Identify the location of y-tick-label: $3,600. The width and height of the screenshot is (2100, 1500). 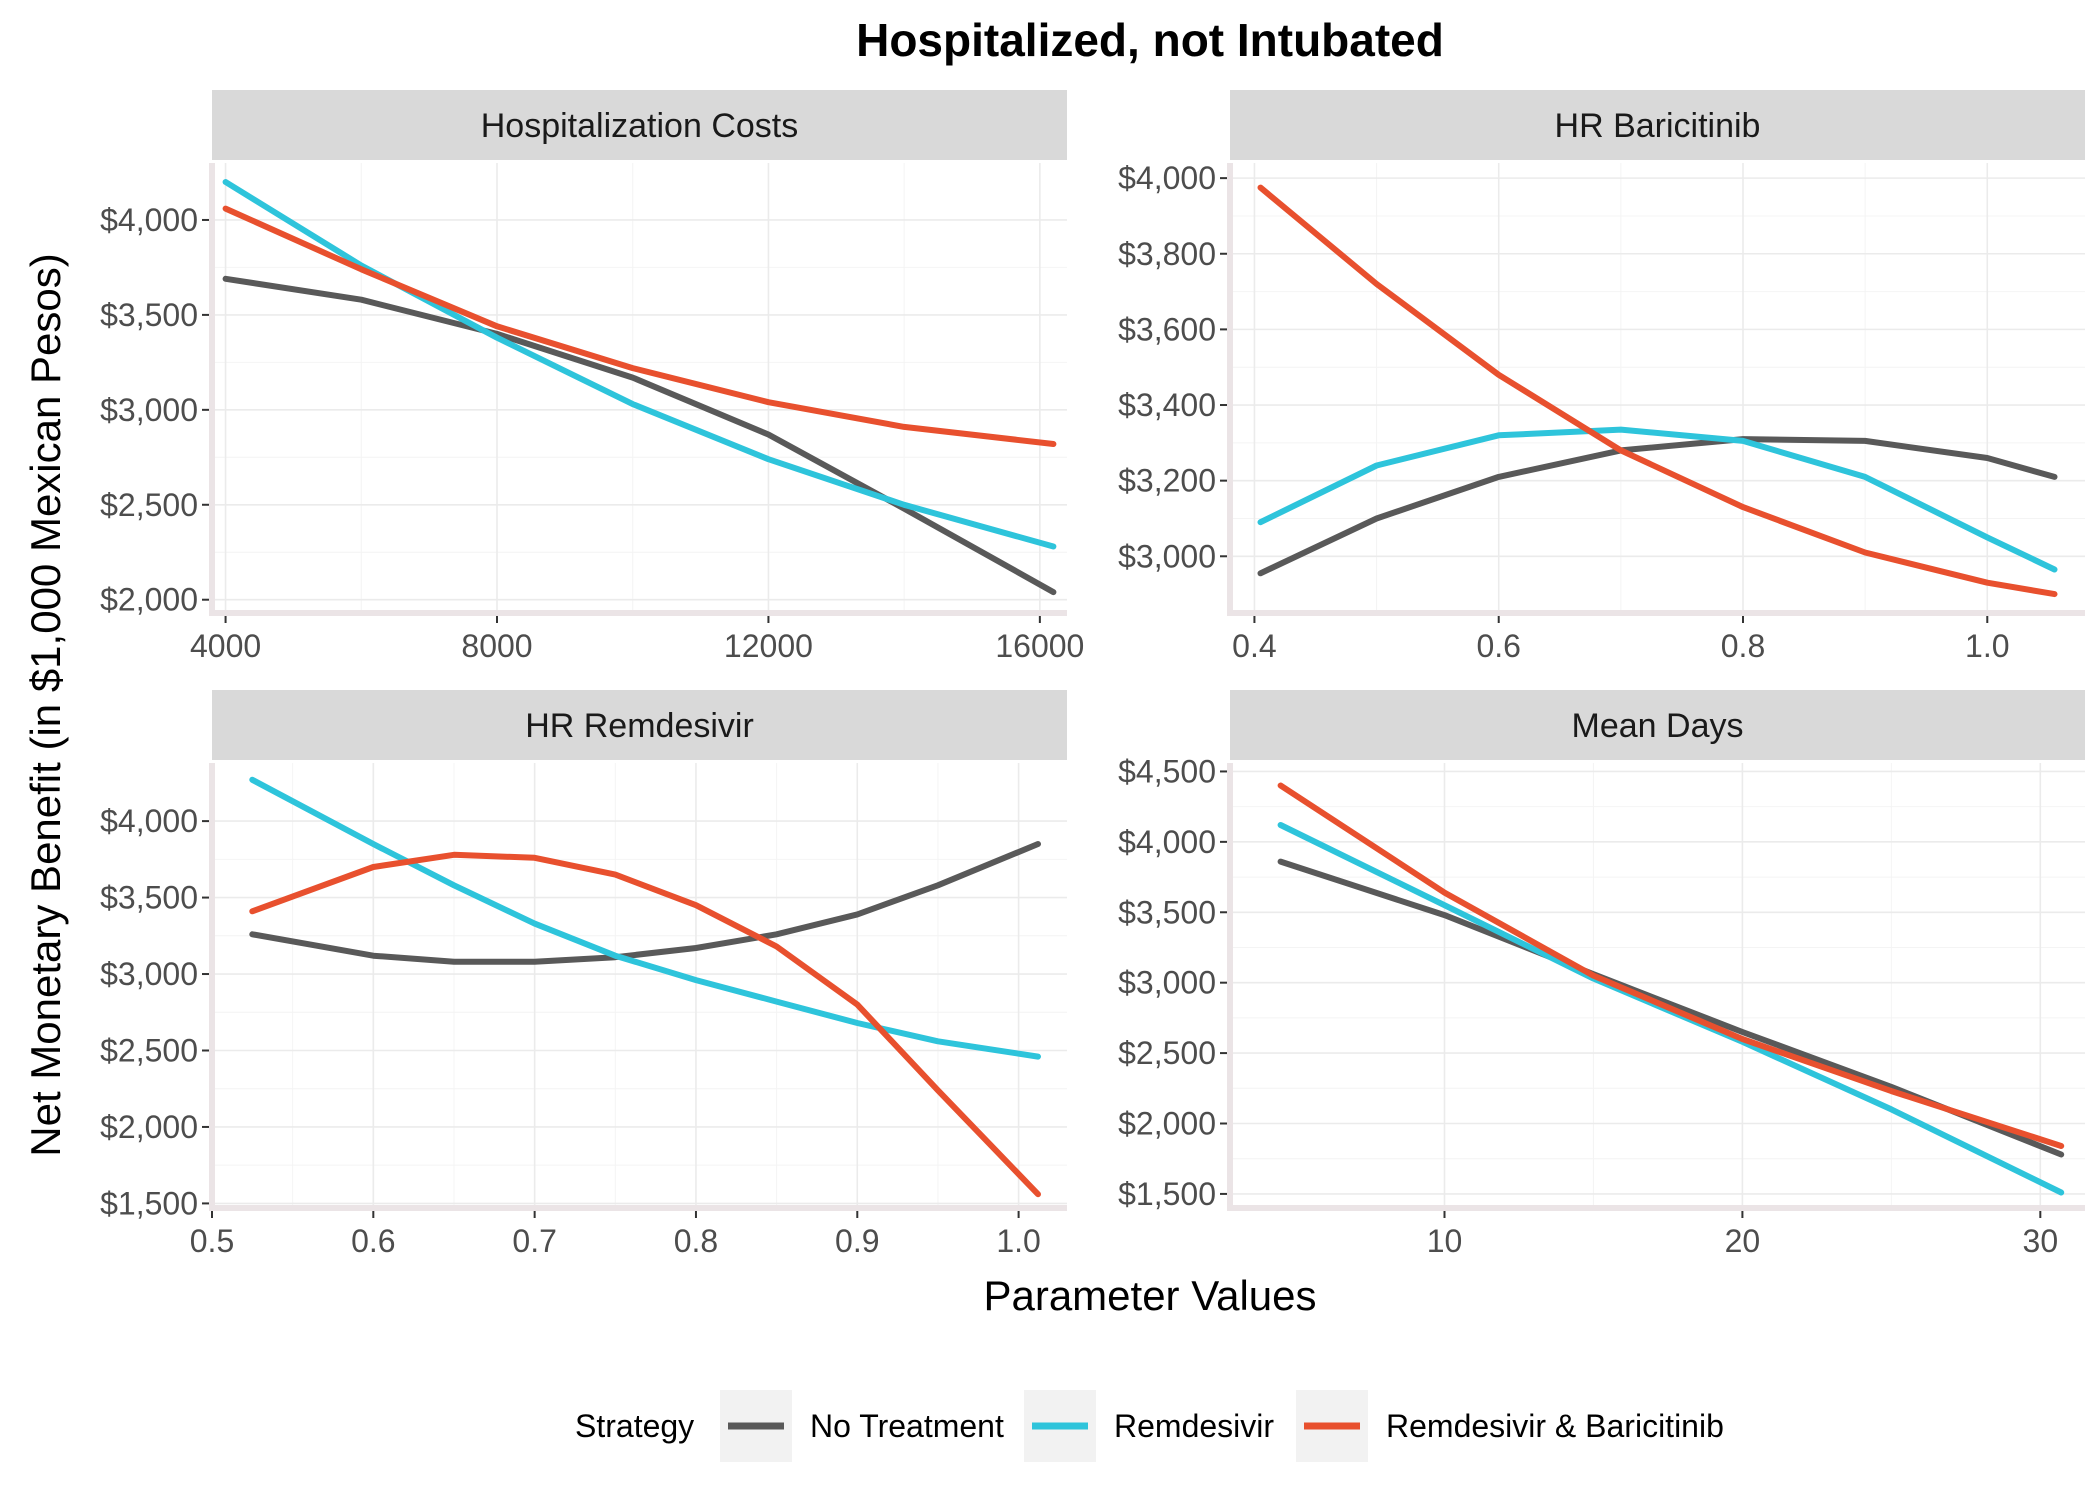
(1167, 329).